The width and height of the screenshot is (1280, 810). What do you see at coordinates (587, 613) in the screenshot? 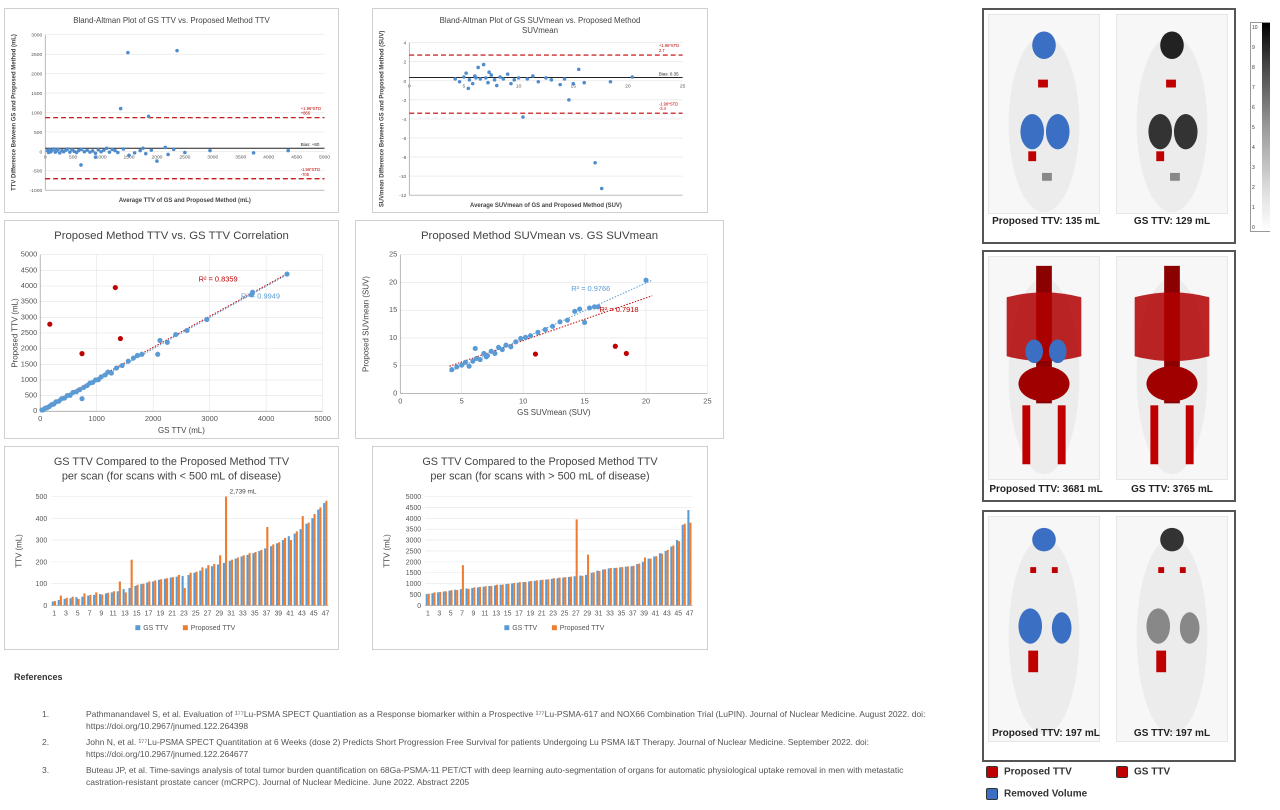
I see `x-tick-label: 29` at bounding box center [587, 613].